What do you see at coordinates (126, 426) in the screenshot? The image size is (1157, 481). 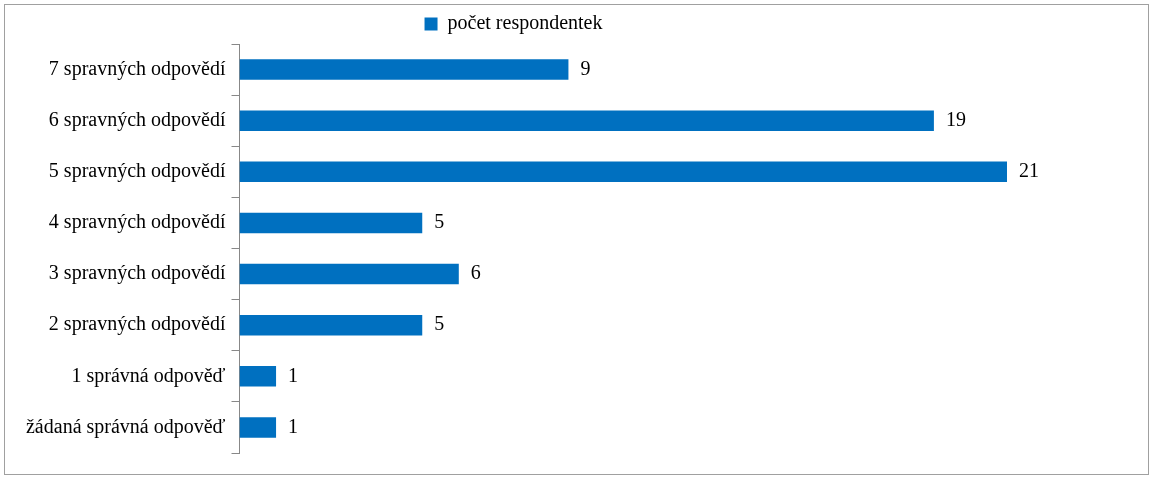 I see `y-tick-label: žádaná správná odpověď` at bounding box center [126, 426].